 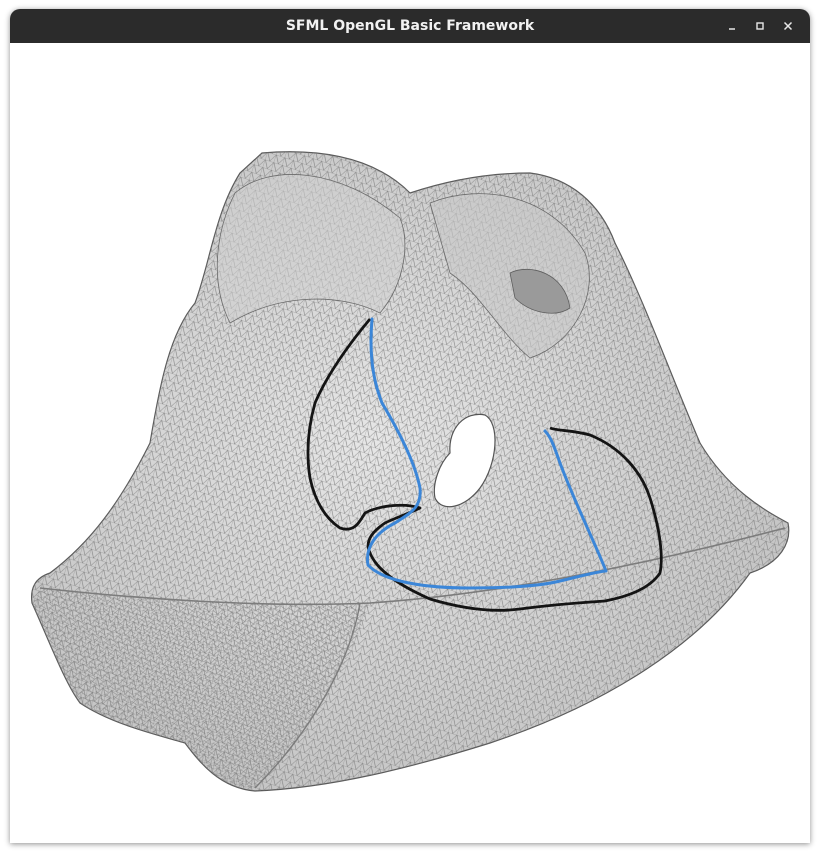 I want to click on title-bar: SFML OpenGL Basic Framework, so click(x=410, y=26).